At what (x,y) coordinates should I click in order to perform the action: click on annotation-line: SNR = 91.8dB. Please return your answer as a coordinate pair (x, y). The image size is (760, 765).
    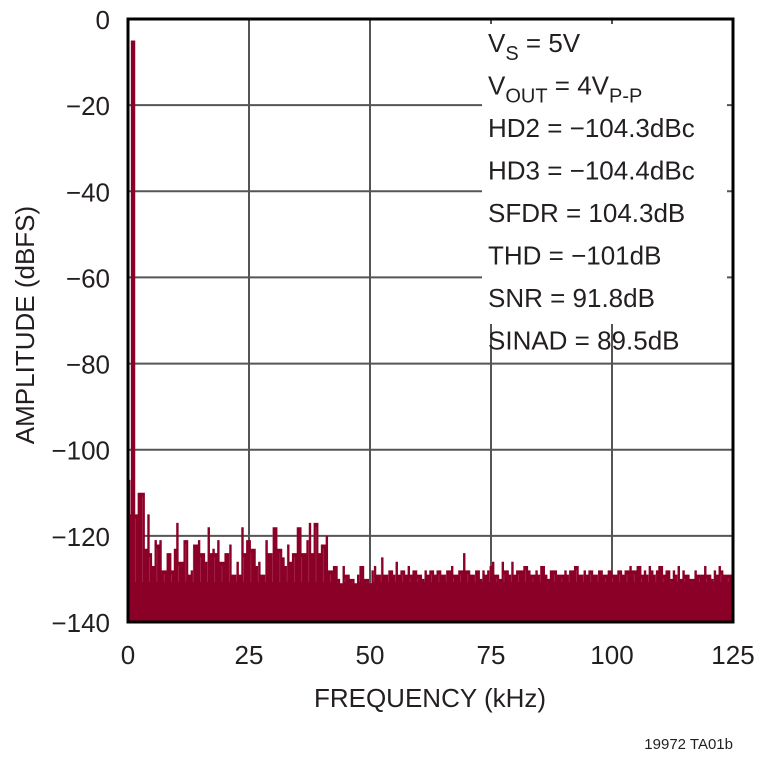
    Looking at the image, I should click on (571, 298).